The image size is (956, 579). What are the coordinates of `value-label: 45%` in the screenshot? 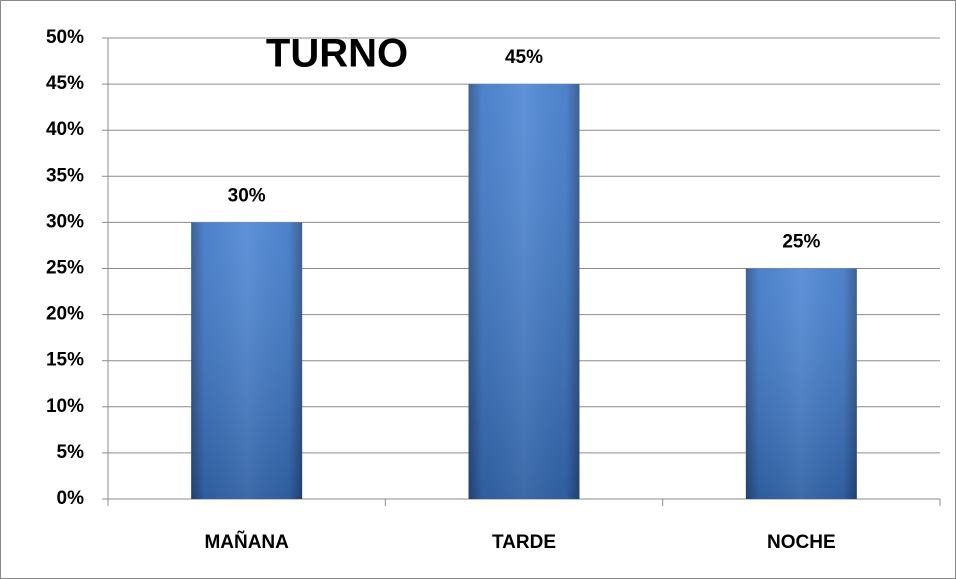 It's located at (524, 57).